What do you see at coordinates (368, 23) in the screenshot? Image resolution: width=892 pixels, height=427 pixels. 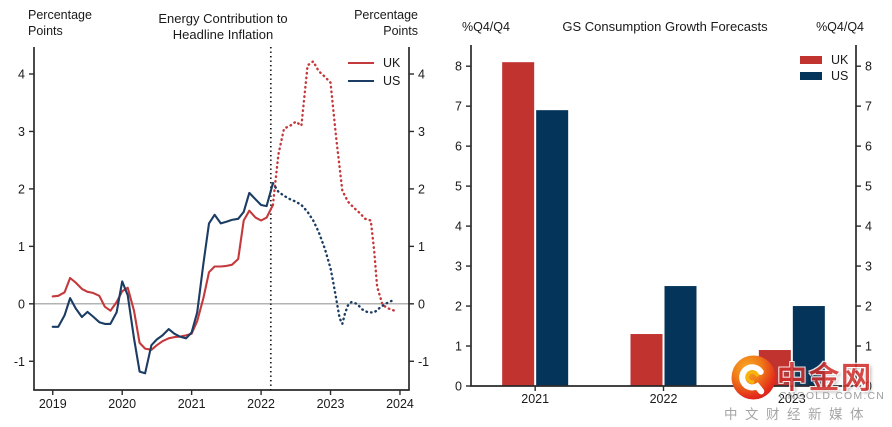 I see `right-axis-unit-label: Percentage Points` at bounding box center [368, 23].